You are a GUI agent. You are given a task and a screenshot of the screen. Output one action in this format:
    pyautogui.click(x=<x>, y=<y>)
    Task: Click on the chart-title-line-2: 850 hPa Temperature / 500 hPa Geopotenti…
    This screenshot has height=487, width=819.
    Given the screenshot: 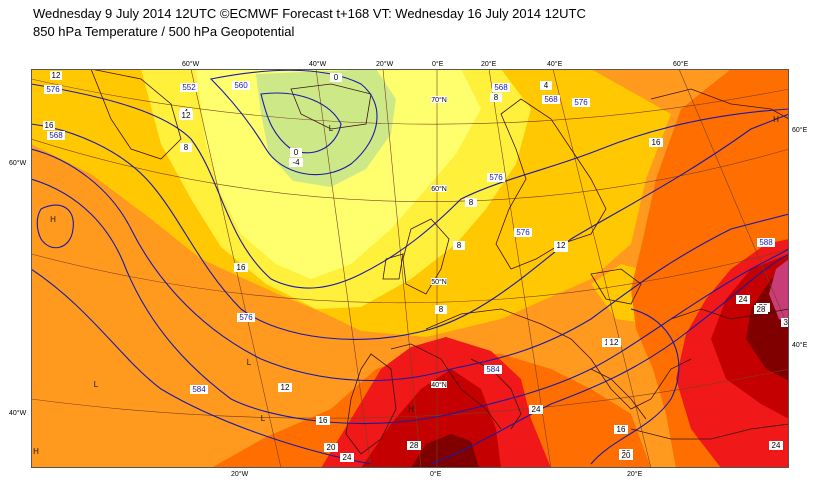 What is the action you would take?
    pyautogui.click(x=164, y=31)
    